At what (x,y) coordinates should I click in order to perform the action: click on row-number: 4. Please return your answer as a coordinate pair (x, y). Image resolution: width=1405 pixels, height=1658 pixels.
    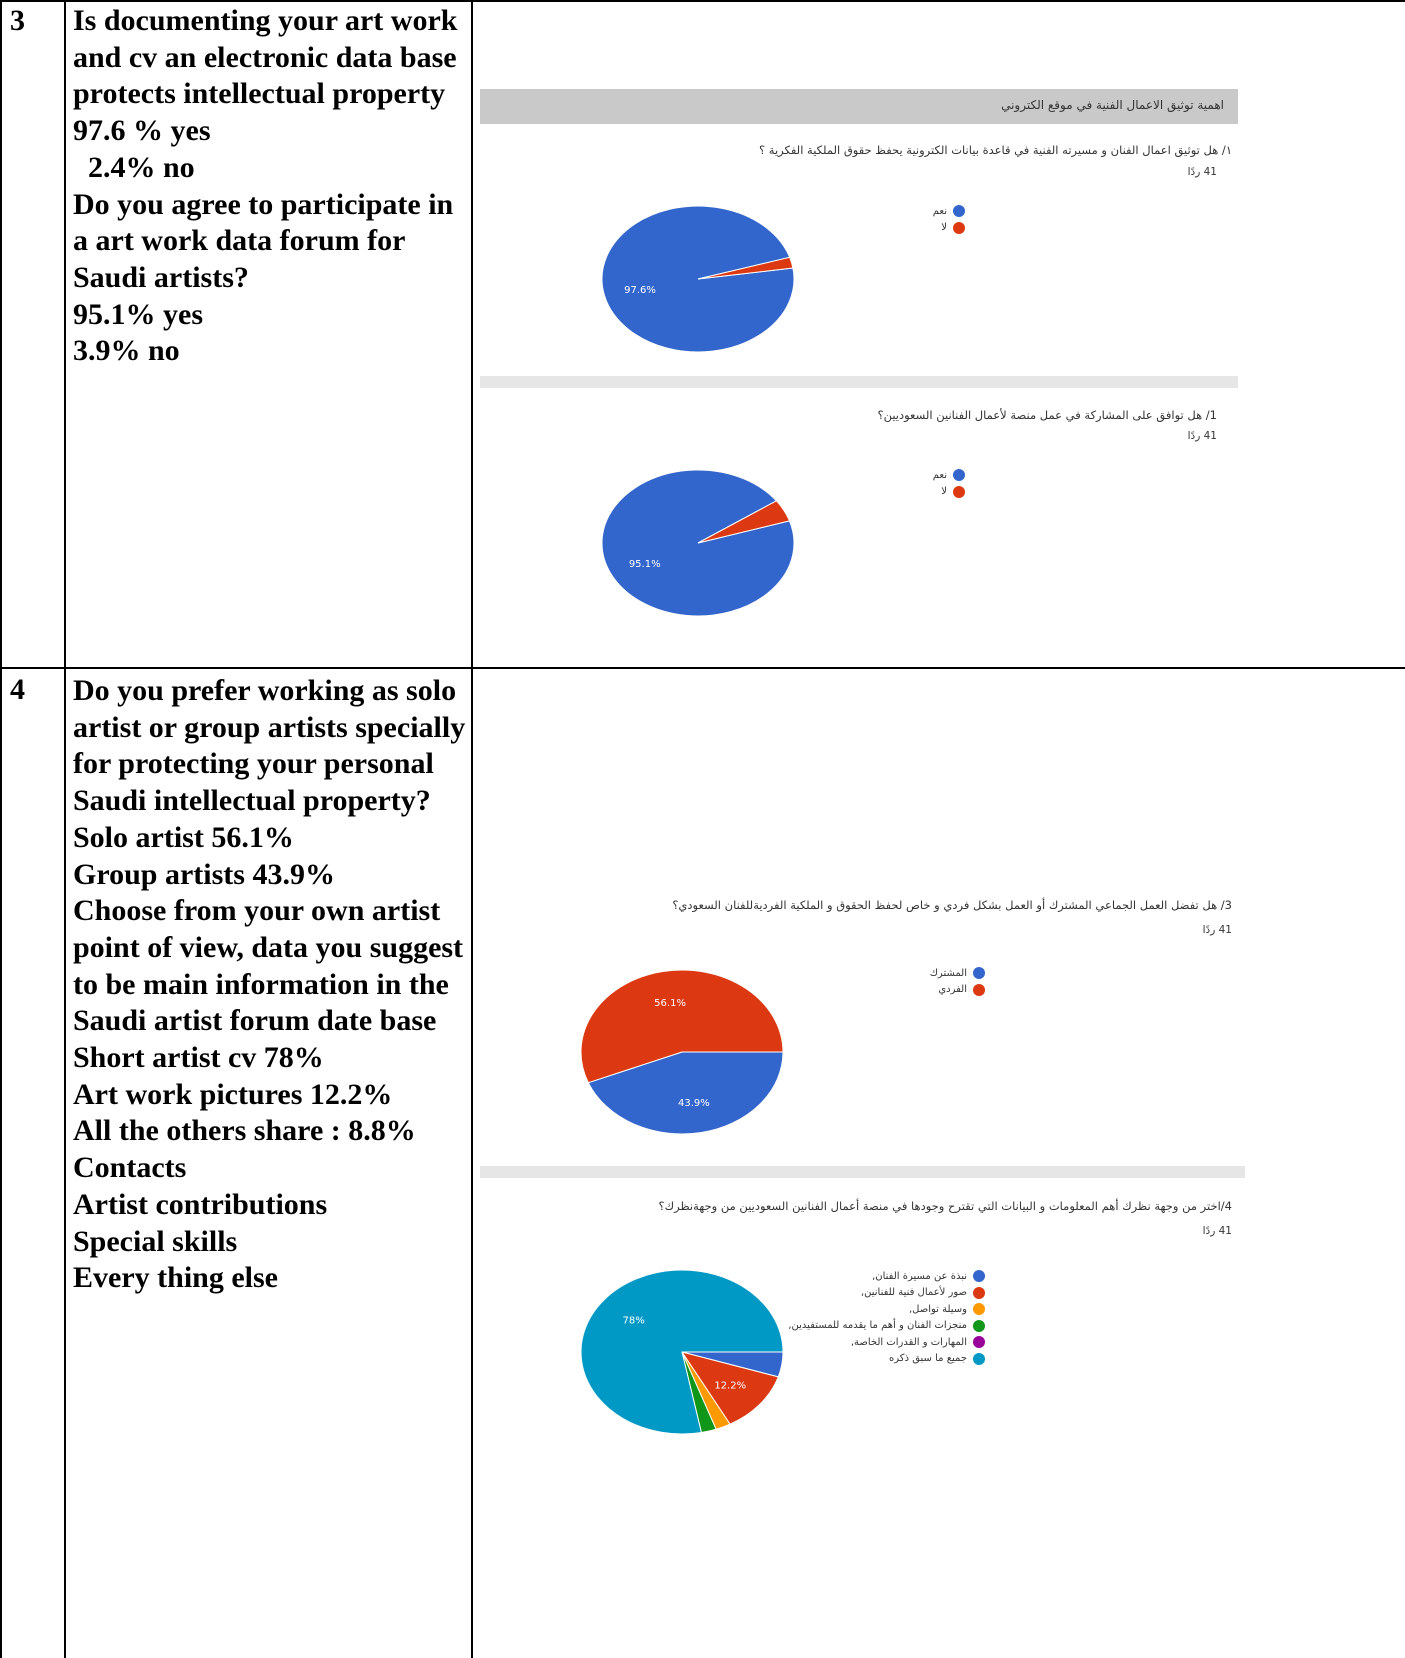
    Looking at the image, I should click on (17, 689).